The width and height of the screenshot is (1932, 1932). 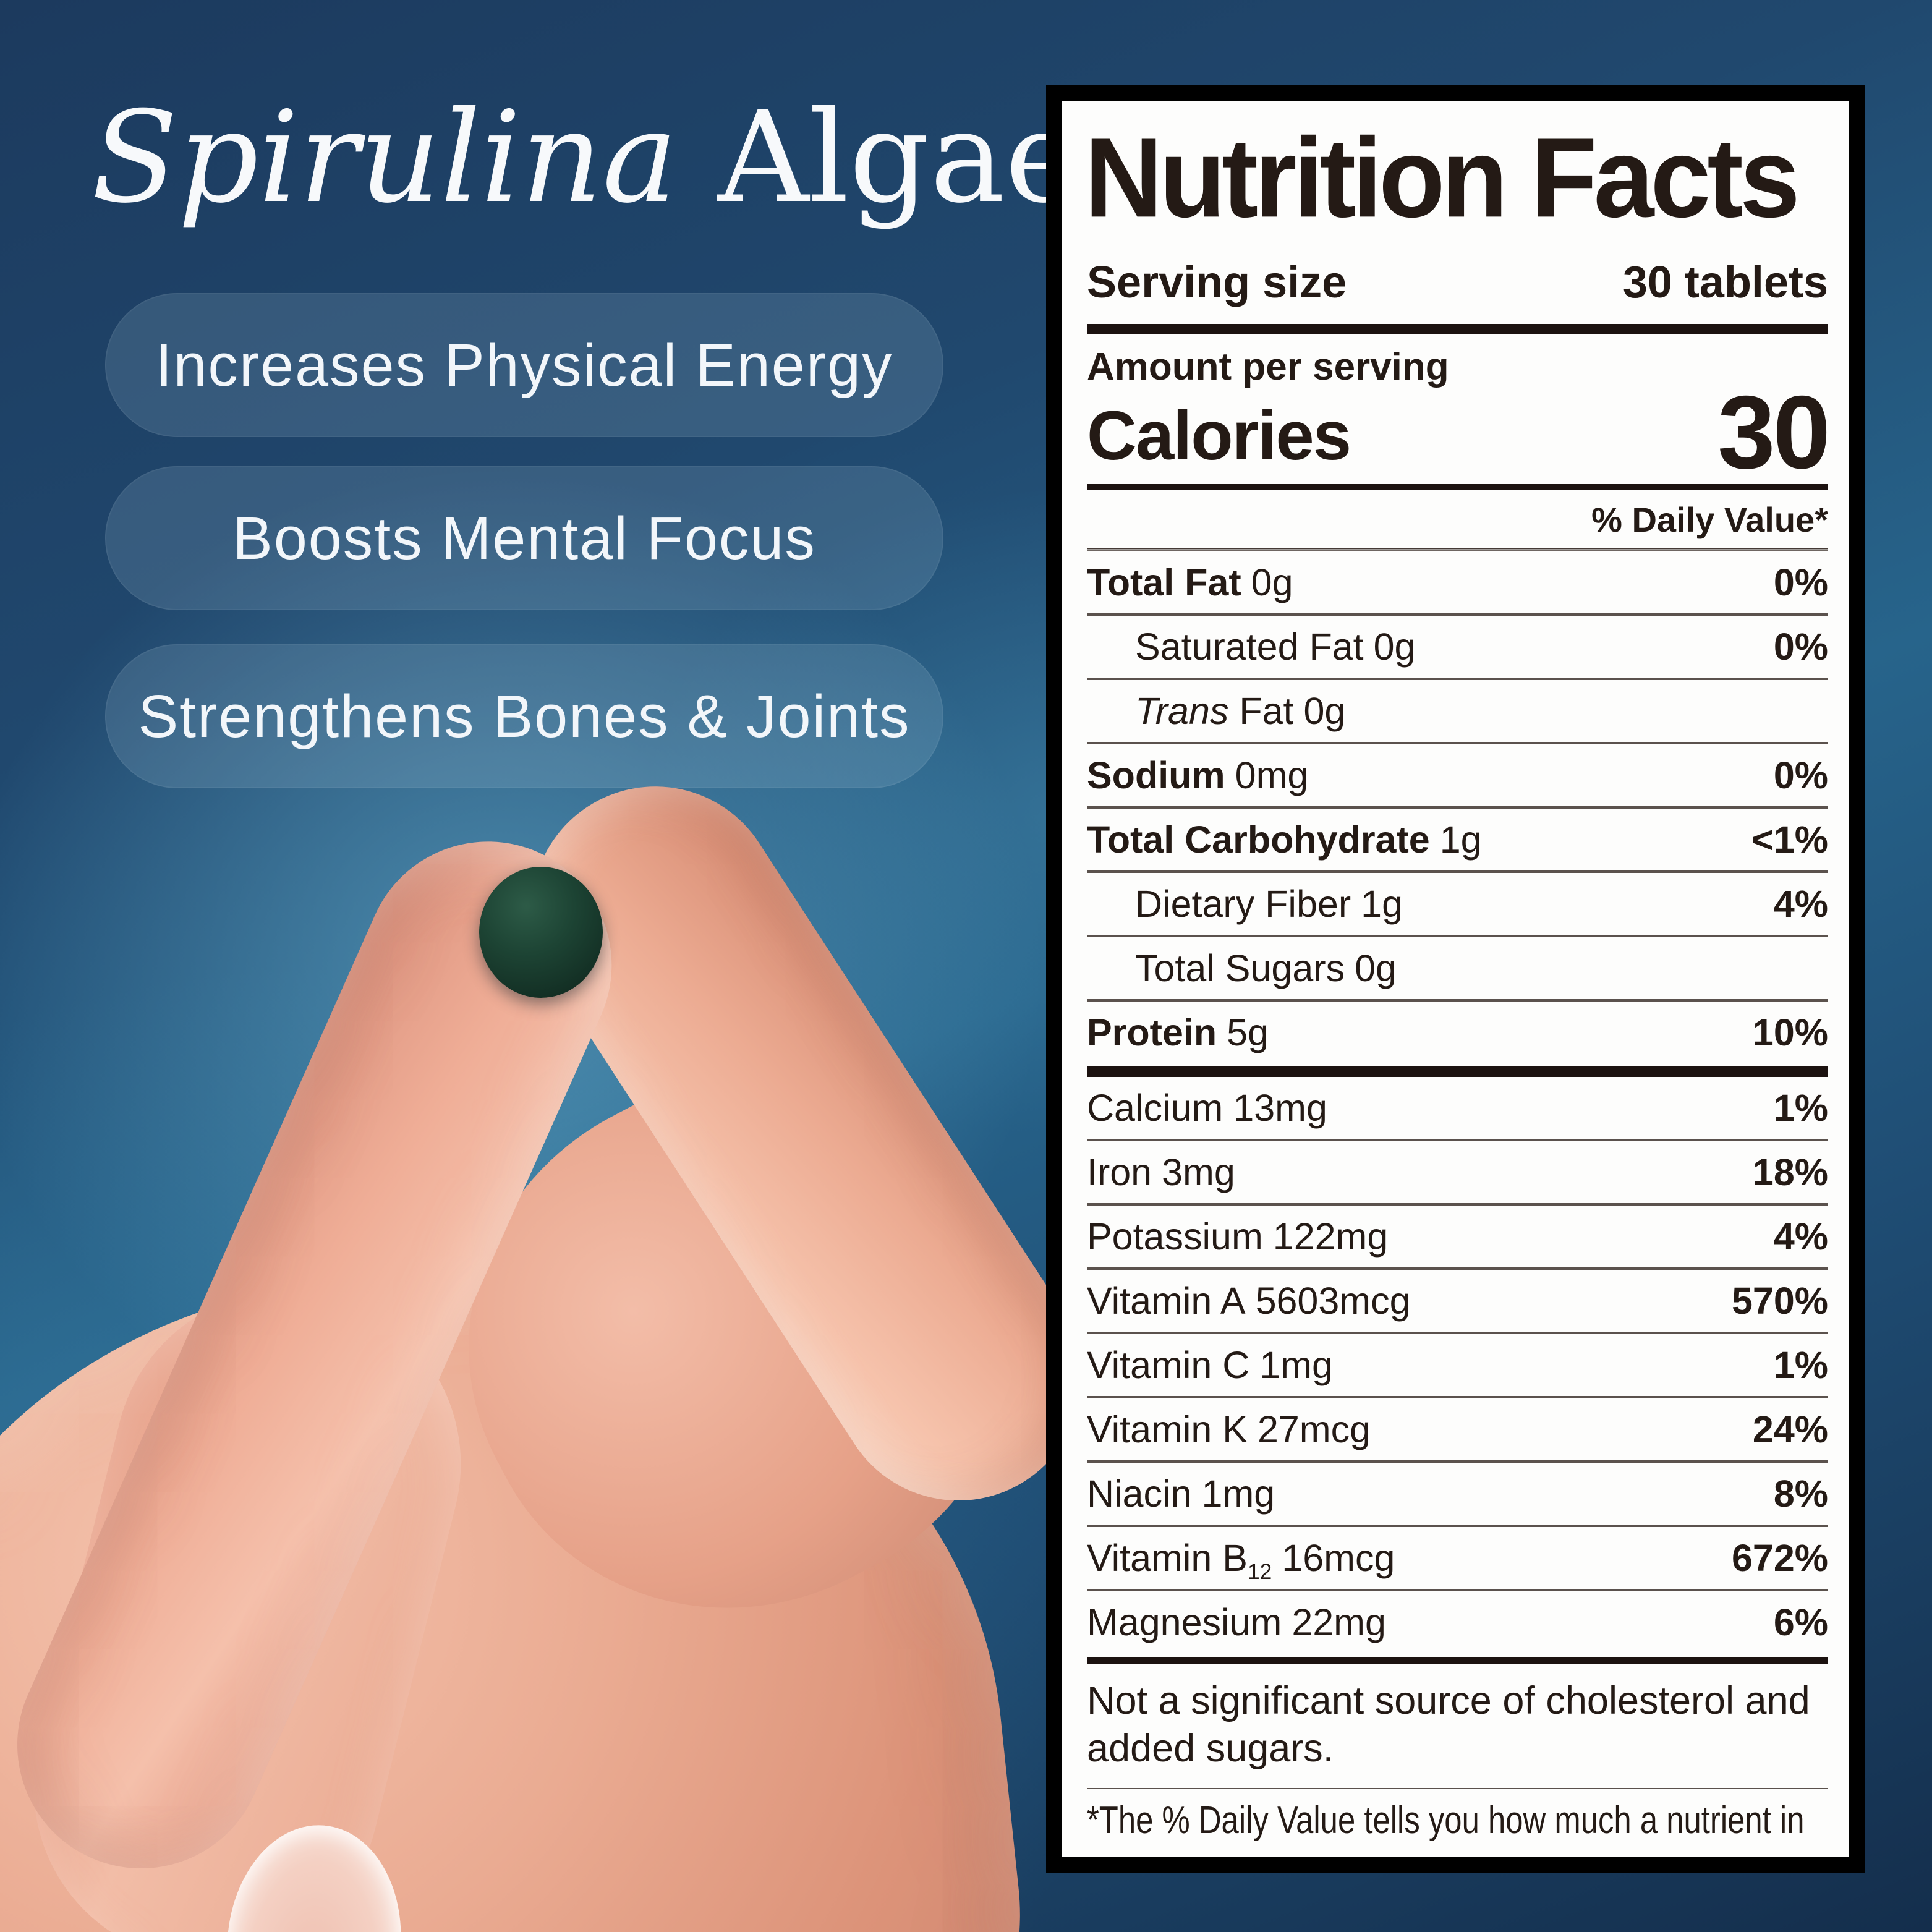 What do you see at coordinates (1457, 1235) in the screenshot?
I see `nutrient-row: Potassium 122mg 4%` at bounding box center [1457, 1235].